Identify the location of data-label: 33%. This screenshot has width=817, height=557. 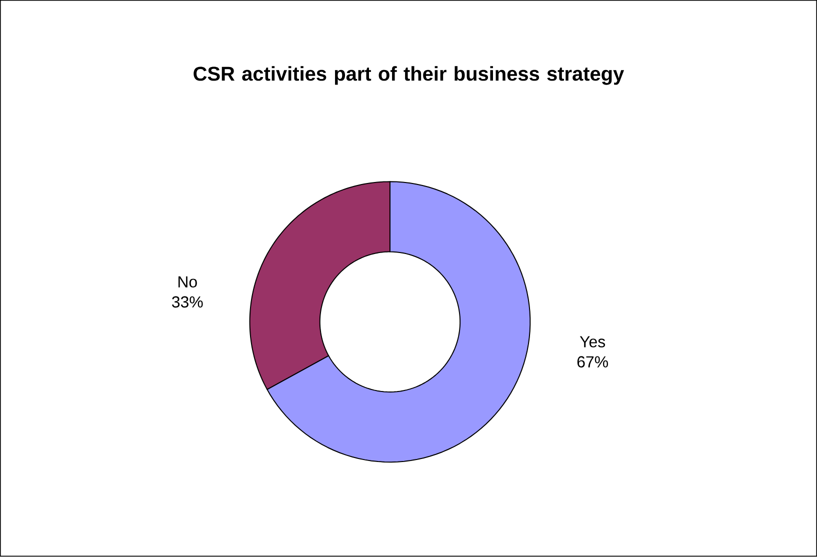
(187, 302).